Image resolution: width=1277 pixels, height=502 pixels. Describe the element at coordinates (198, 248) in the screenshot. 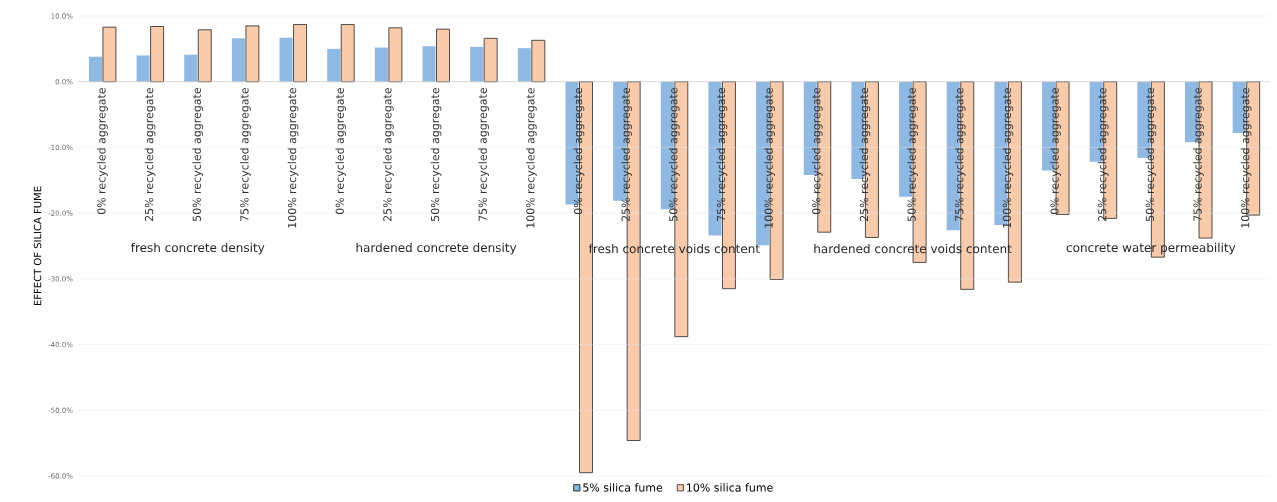

I see `annotation: fresh concrete density` at that location.